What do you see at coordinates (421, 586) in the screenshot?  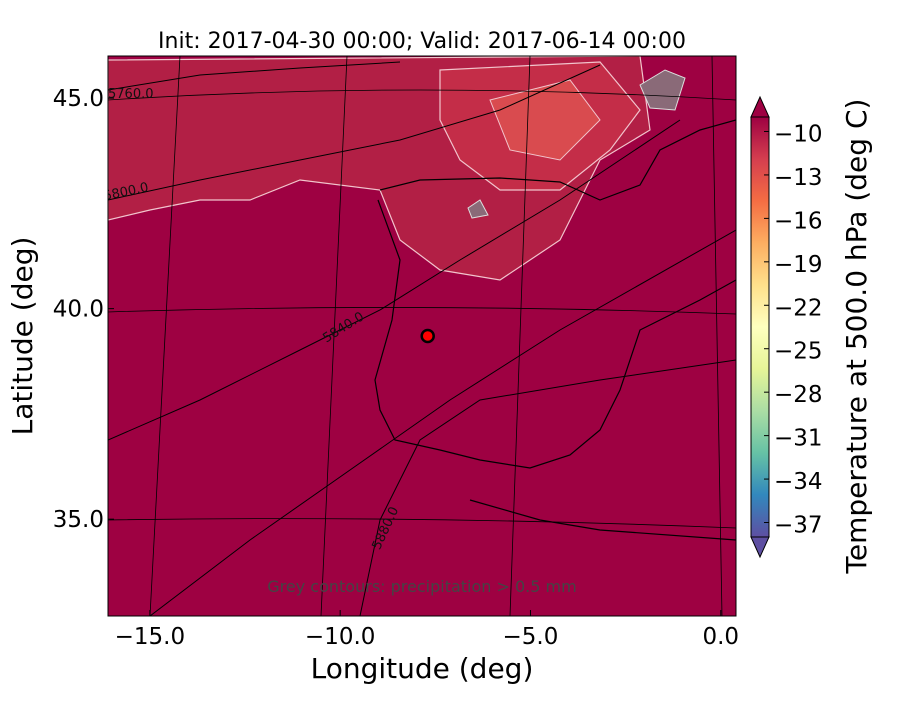 I see `annotation: Grey contours: precipitation > 0.5 mm` at bounding box center [421, 586].